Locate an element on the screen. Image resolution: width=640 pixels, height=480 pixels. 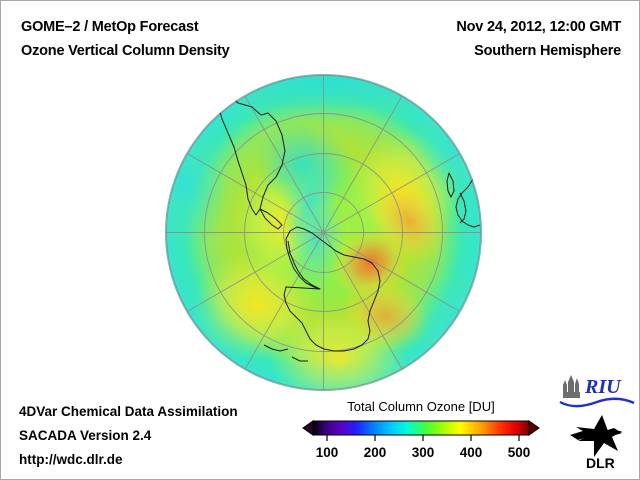
footer-url: http://wdc.dlr.de is located at coordinates (71, 459).